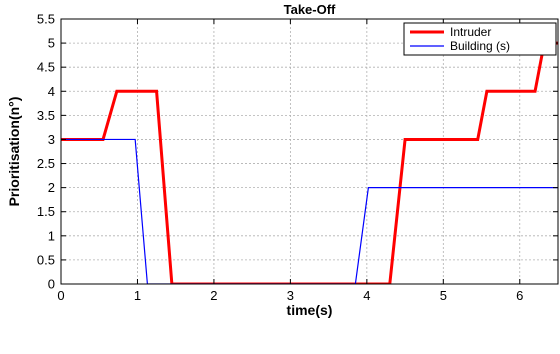 The image size is (560, 354). Describe the element at coordinates (46, 163) in the screenshot. I see `y-tick-label: 2.5` at that location.